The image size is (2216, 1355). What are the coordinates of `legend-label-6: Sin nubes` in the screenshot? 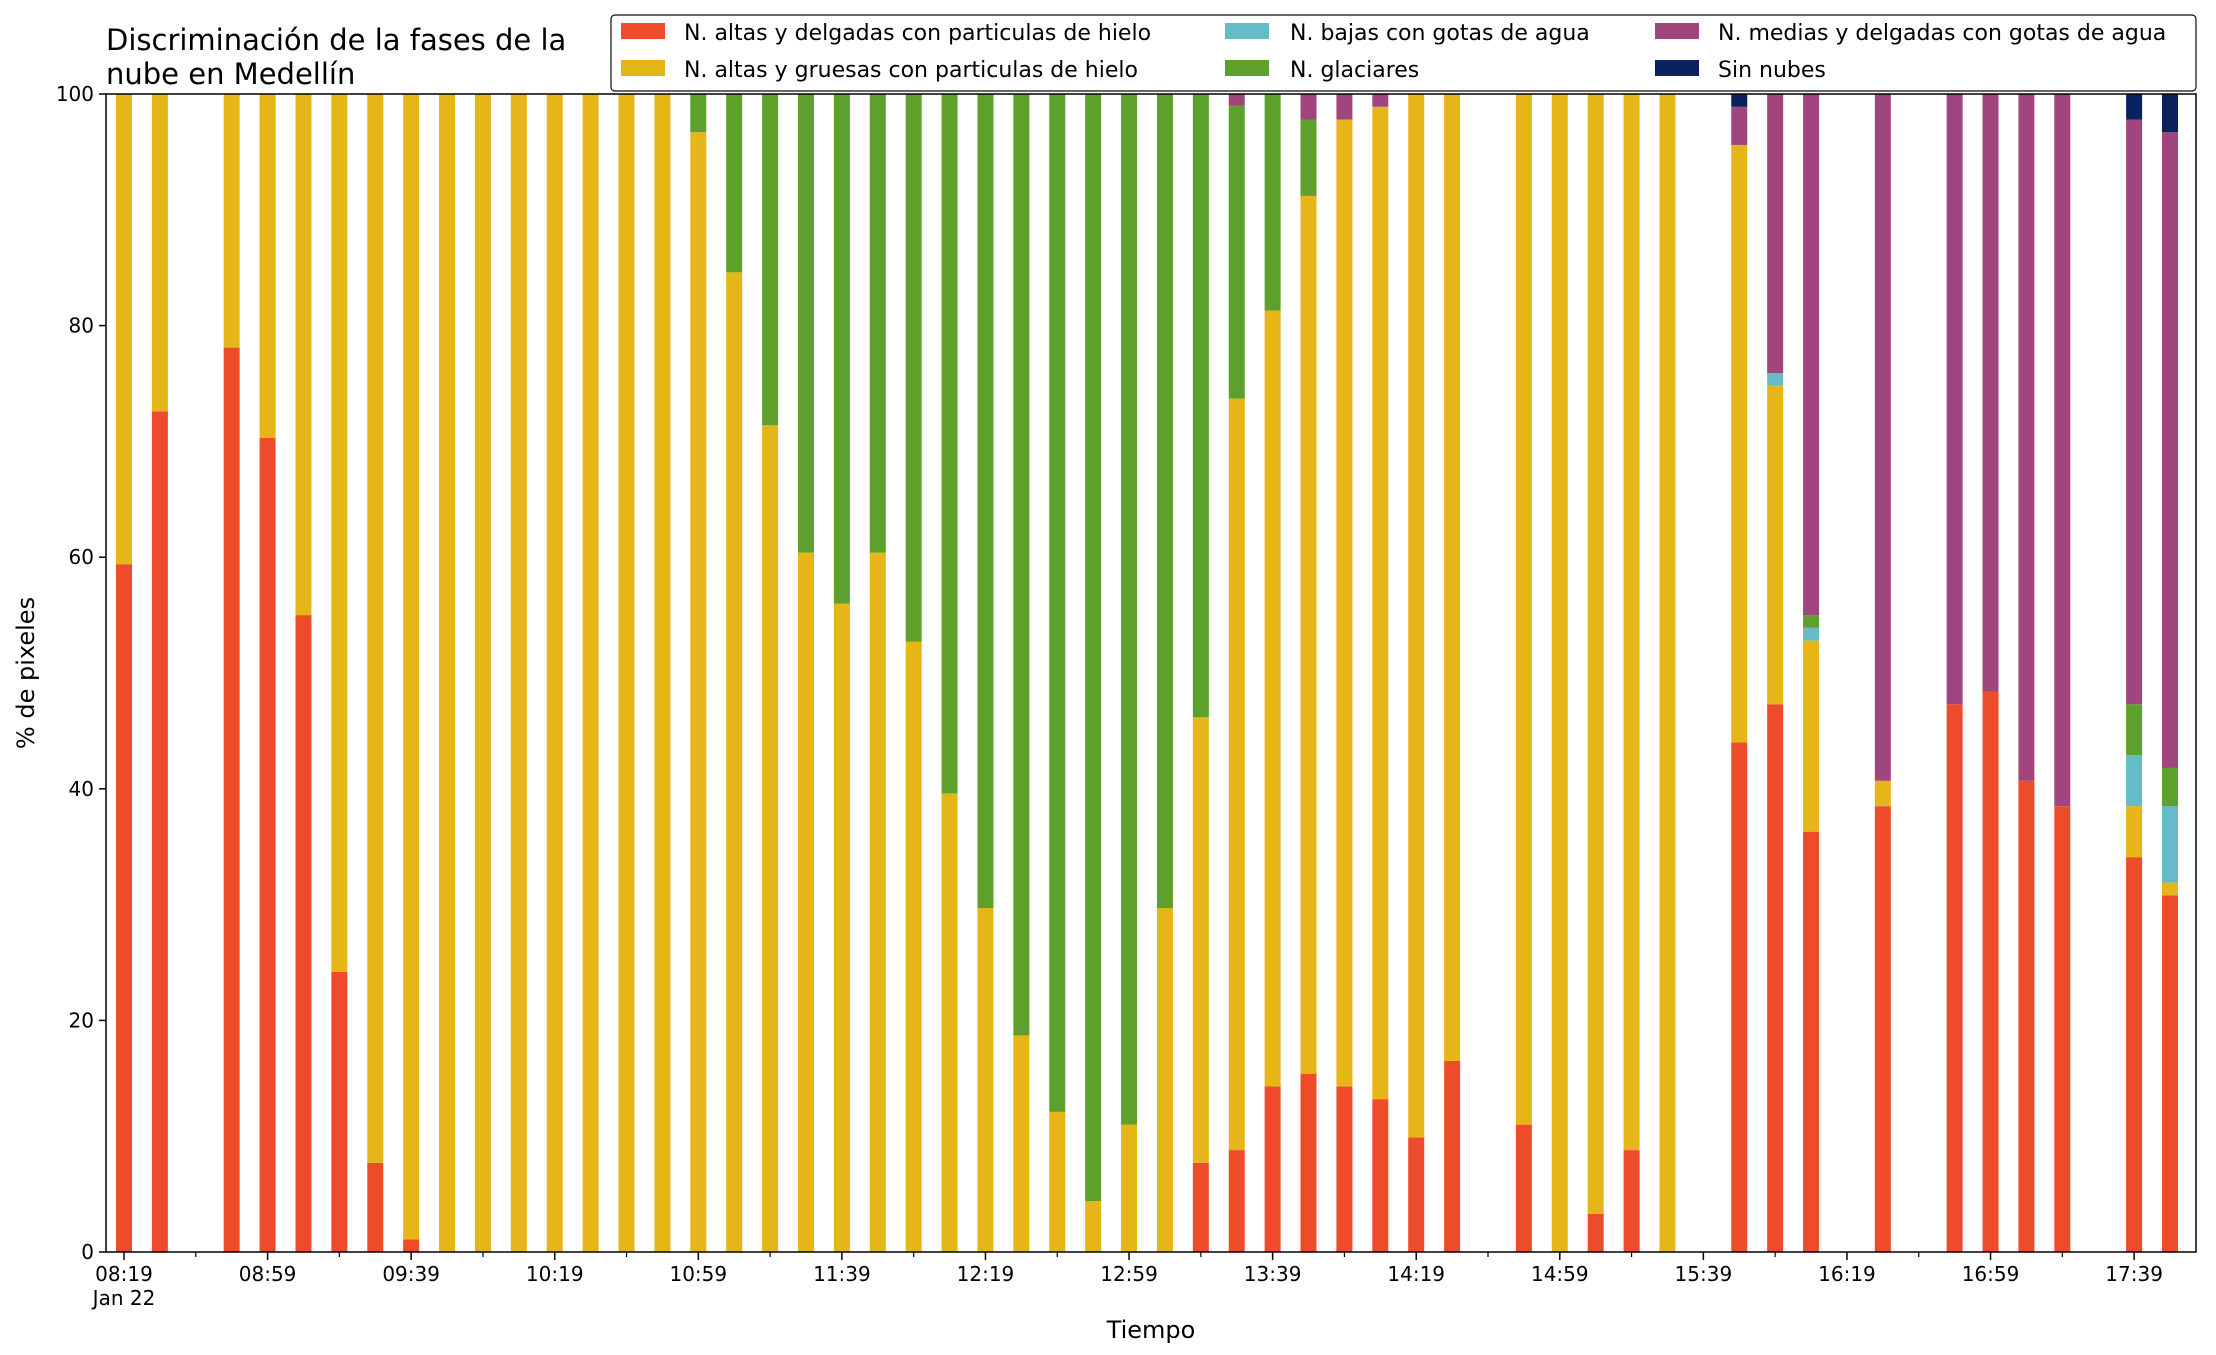 It's located at (1772, 70).